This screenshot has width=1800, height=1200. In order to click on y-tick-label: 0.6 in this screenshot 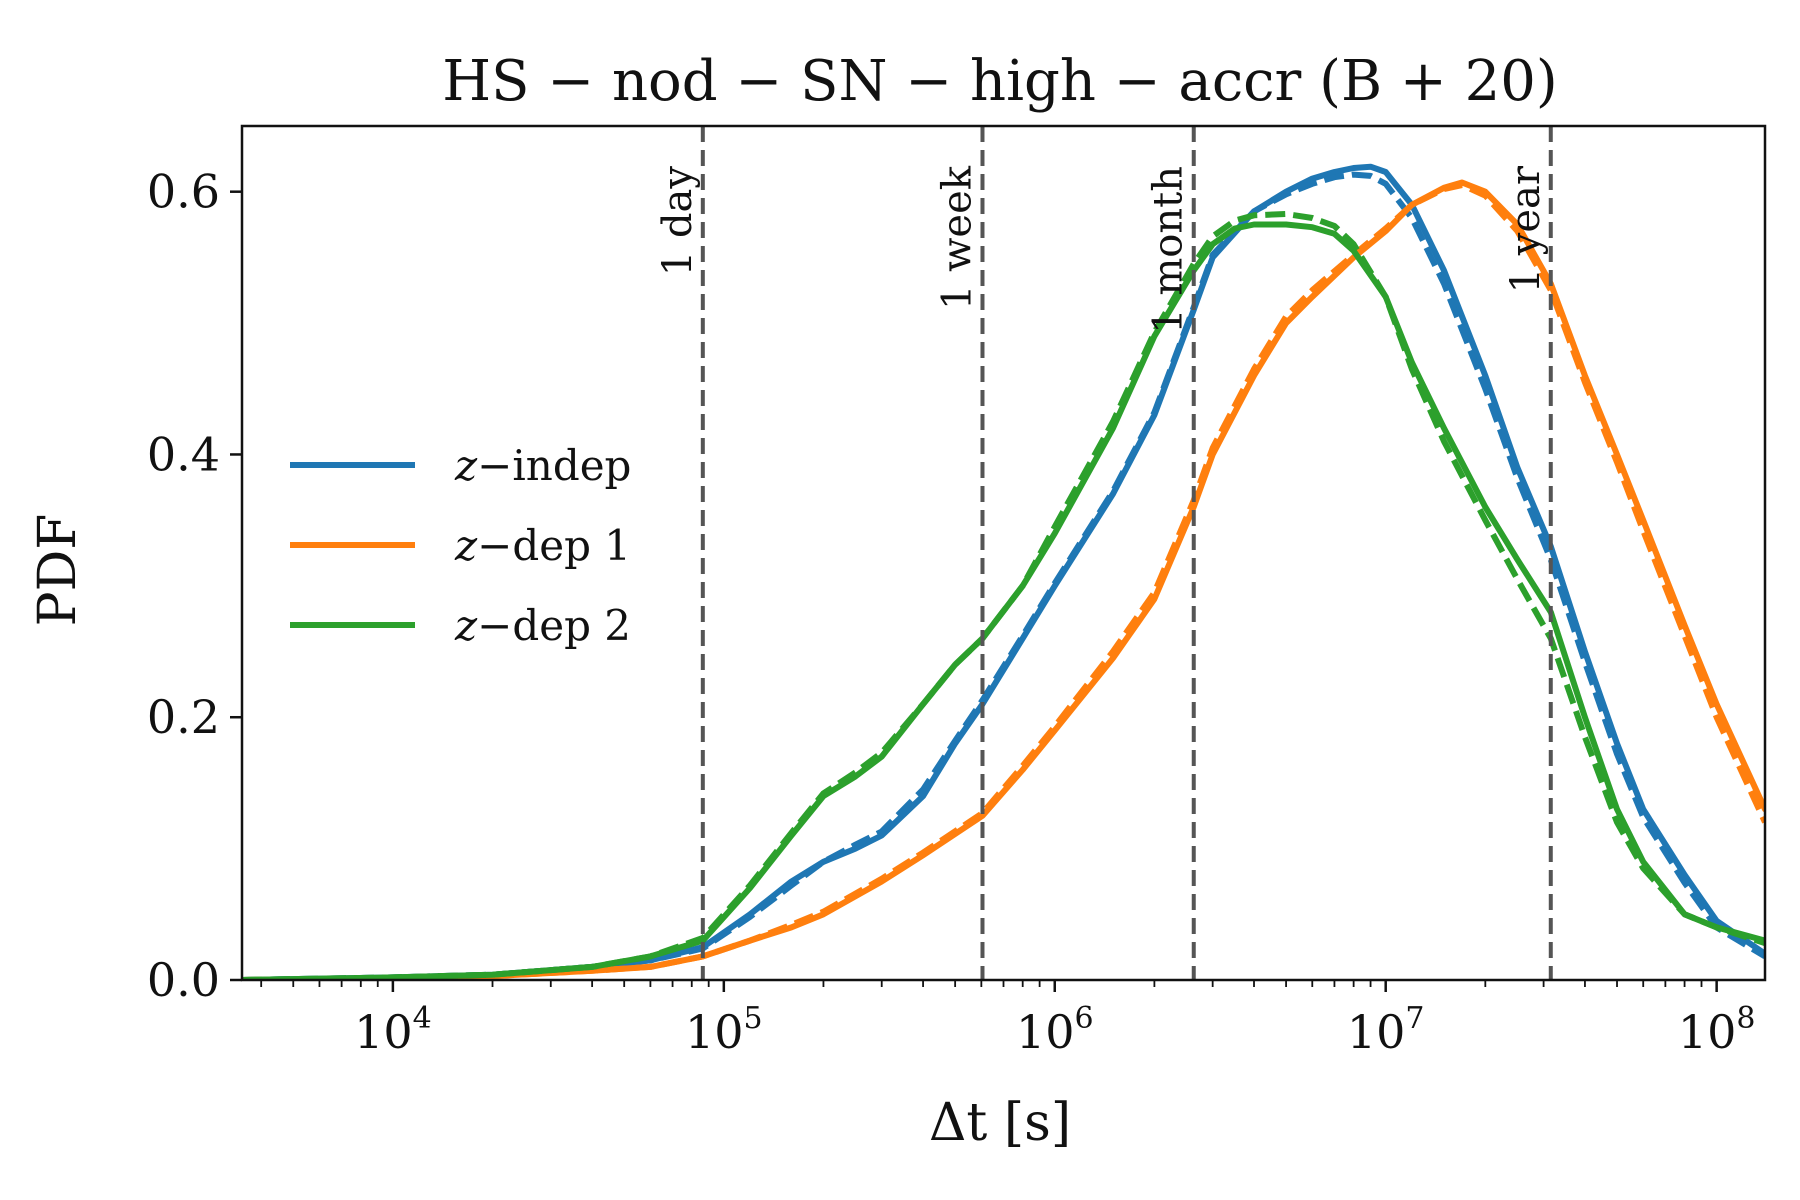, I will do `click(183, 192)`.